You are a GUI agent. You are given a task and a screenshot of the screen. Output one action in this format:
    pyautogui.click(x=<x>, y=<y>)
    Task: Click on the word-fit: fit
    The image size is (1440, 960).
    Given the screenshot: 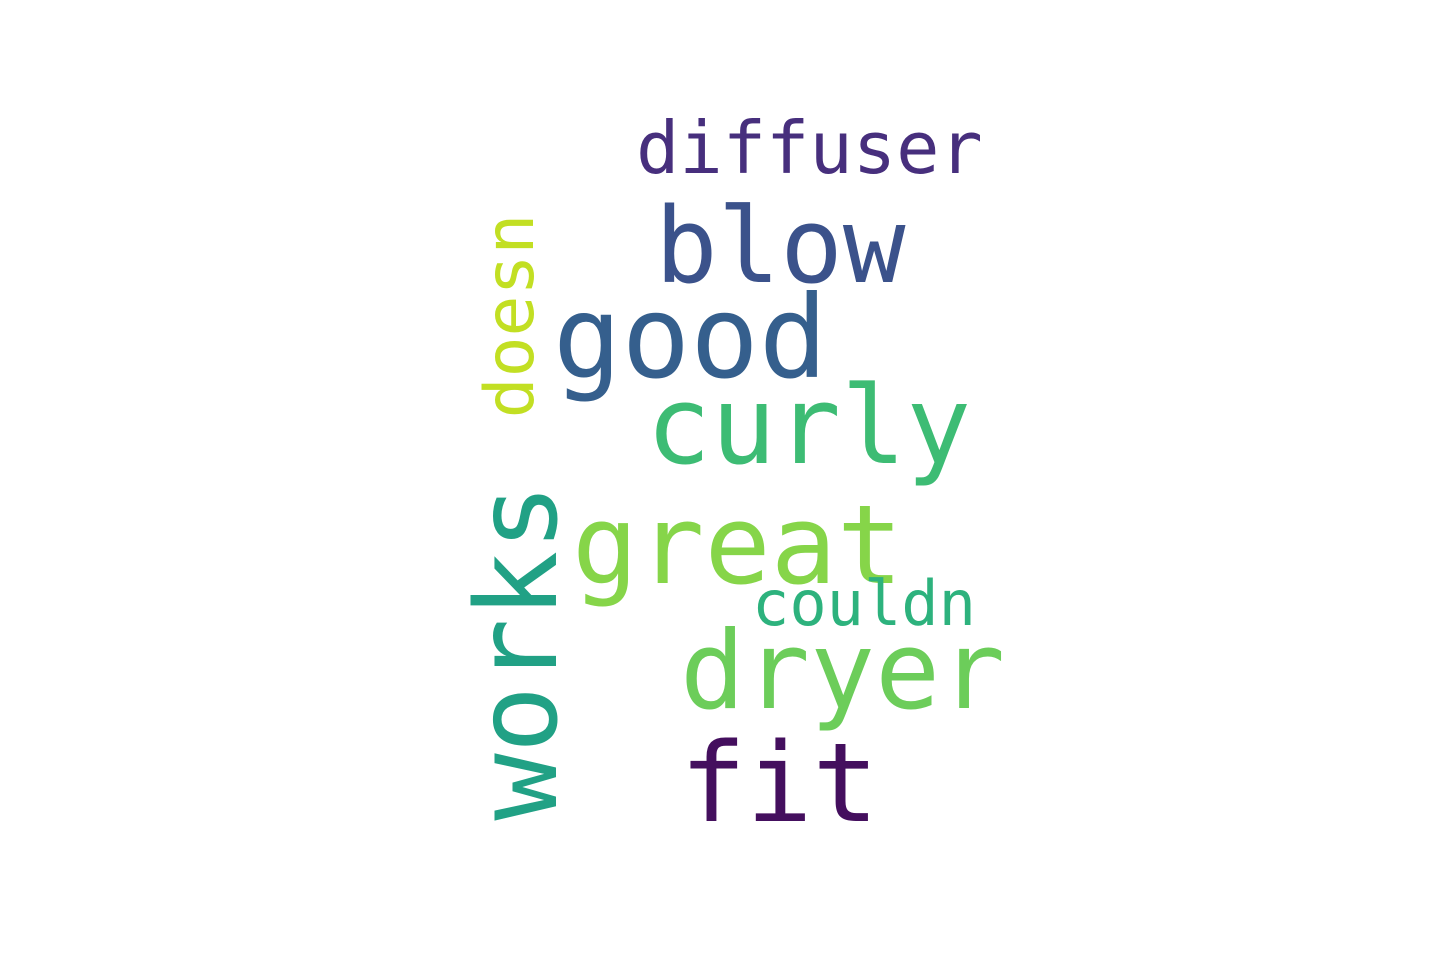 What is the action you would take?
    pyautogui.click(x=779, y=783)
    